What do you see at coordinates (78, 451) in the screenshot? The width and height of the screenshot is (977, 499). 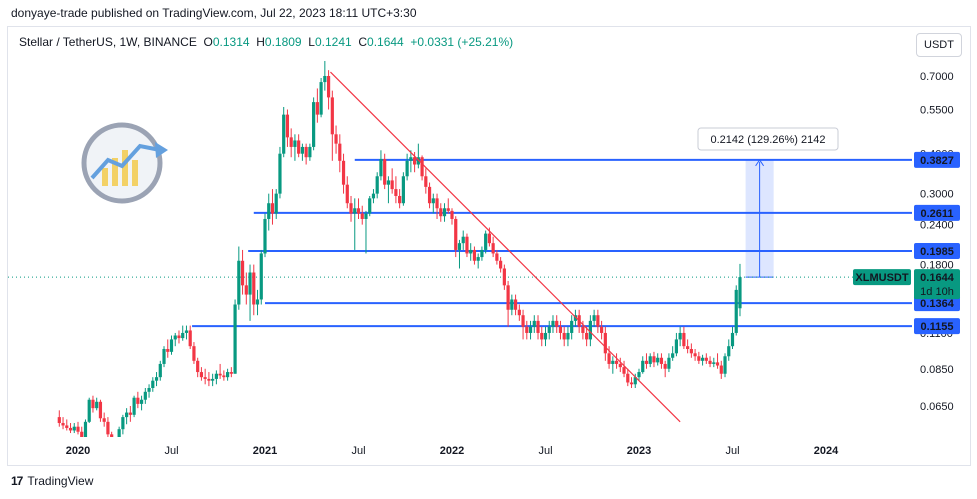 I see `x-tick-label: 2020` at bounding box center [78, 451].